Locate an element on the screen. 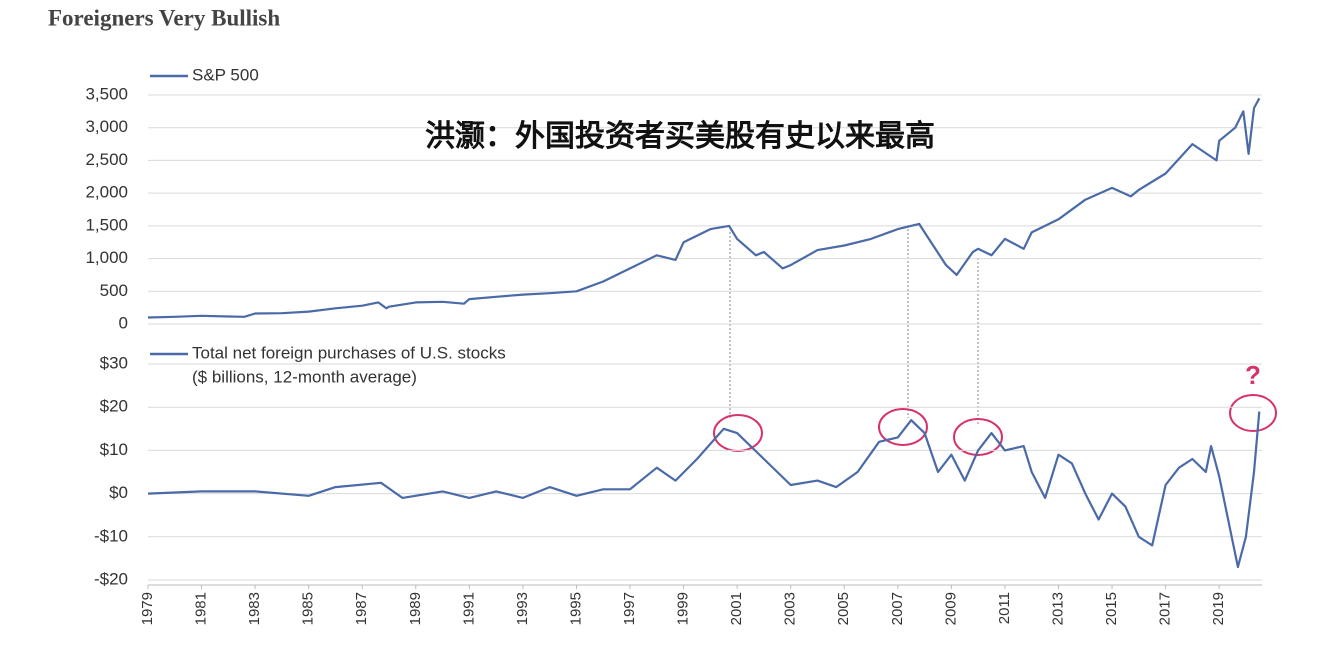 Image resolution: width=1317 pixels, height=664 pixels. y-tick-label: 500 is located at coordinates (114, 290).